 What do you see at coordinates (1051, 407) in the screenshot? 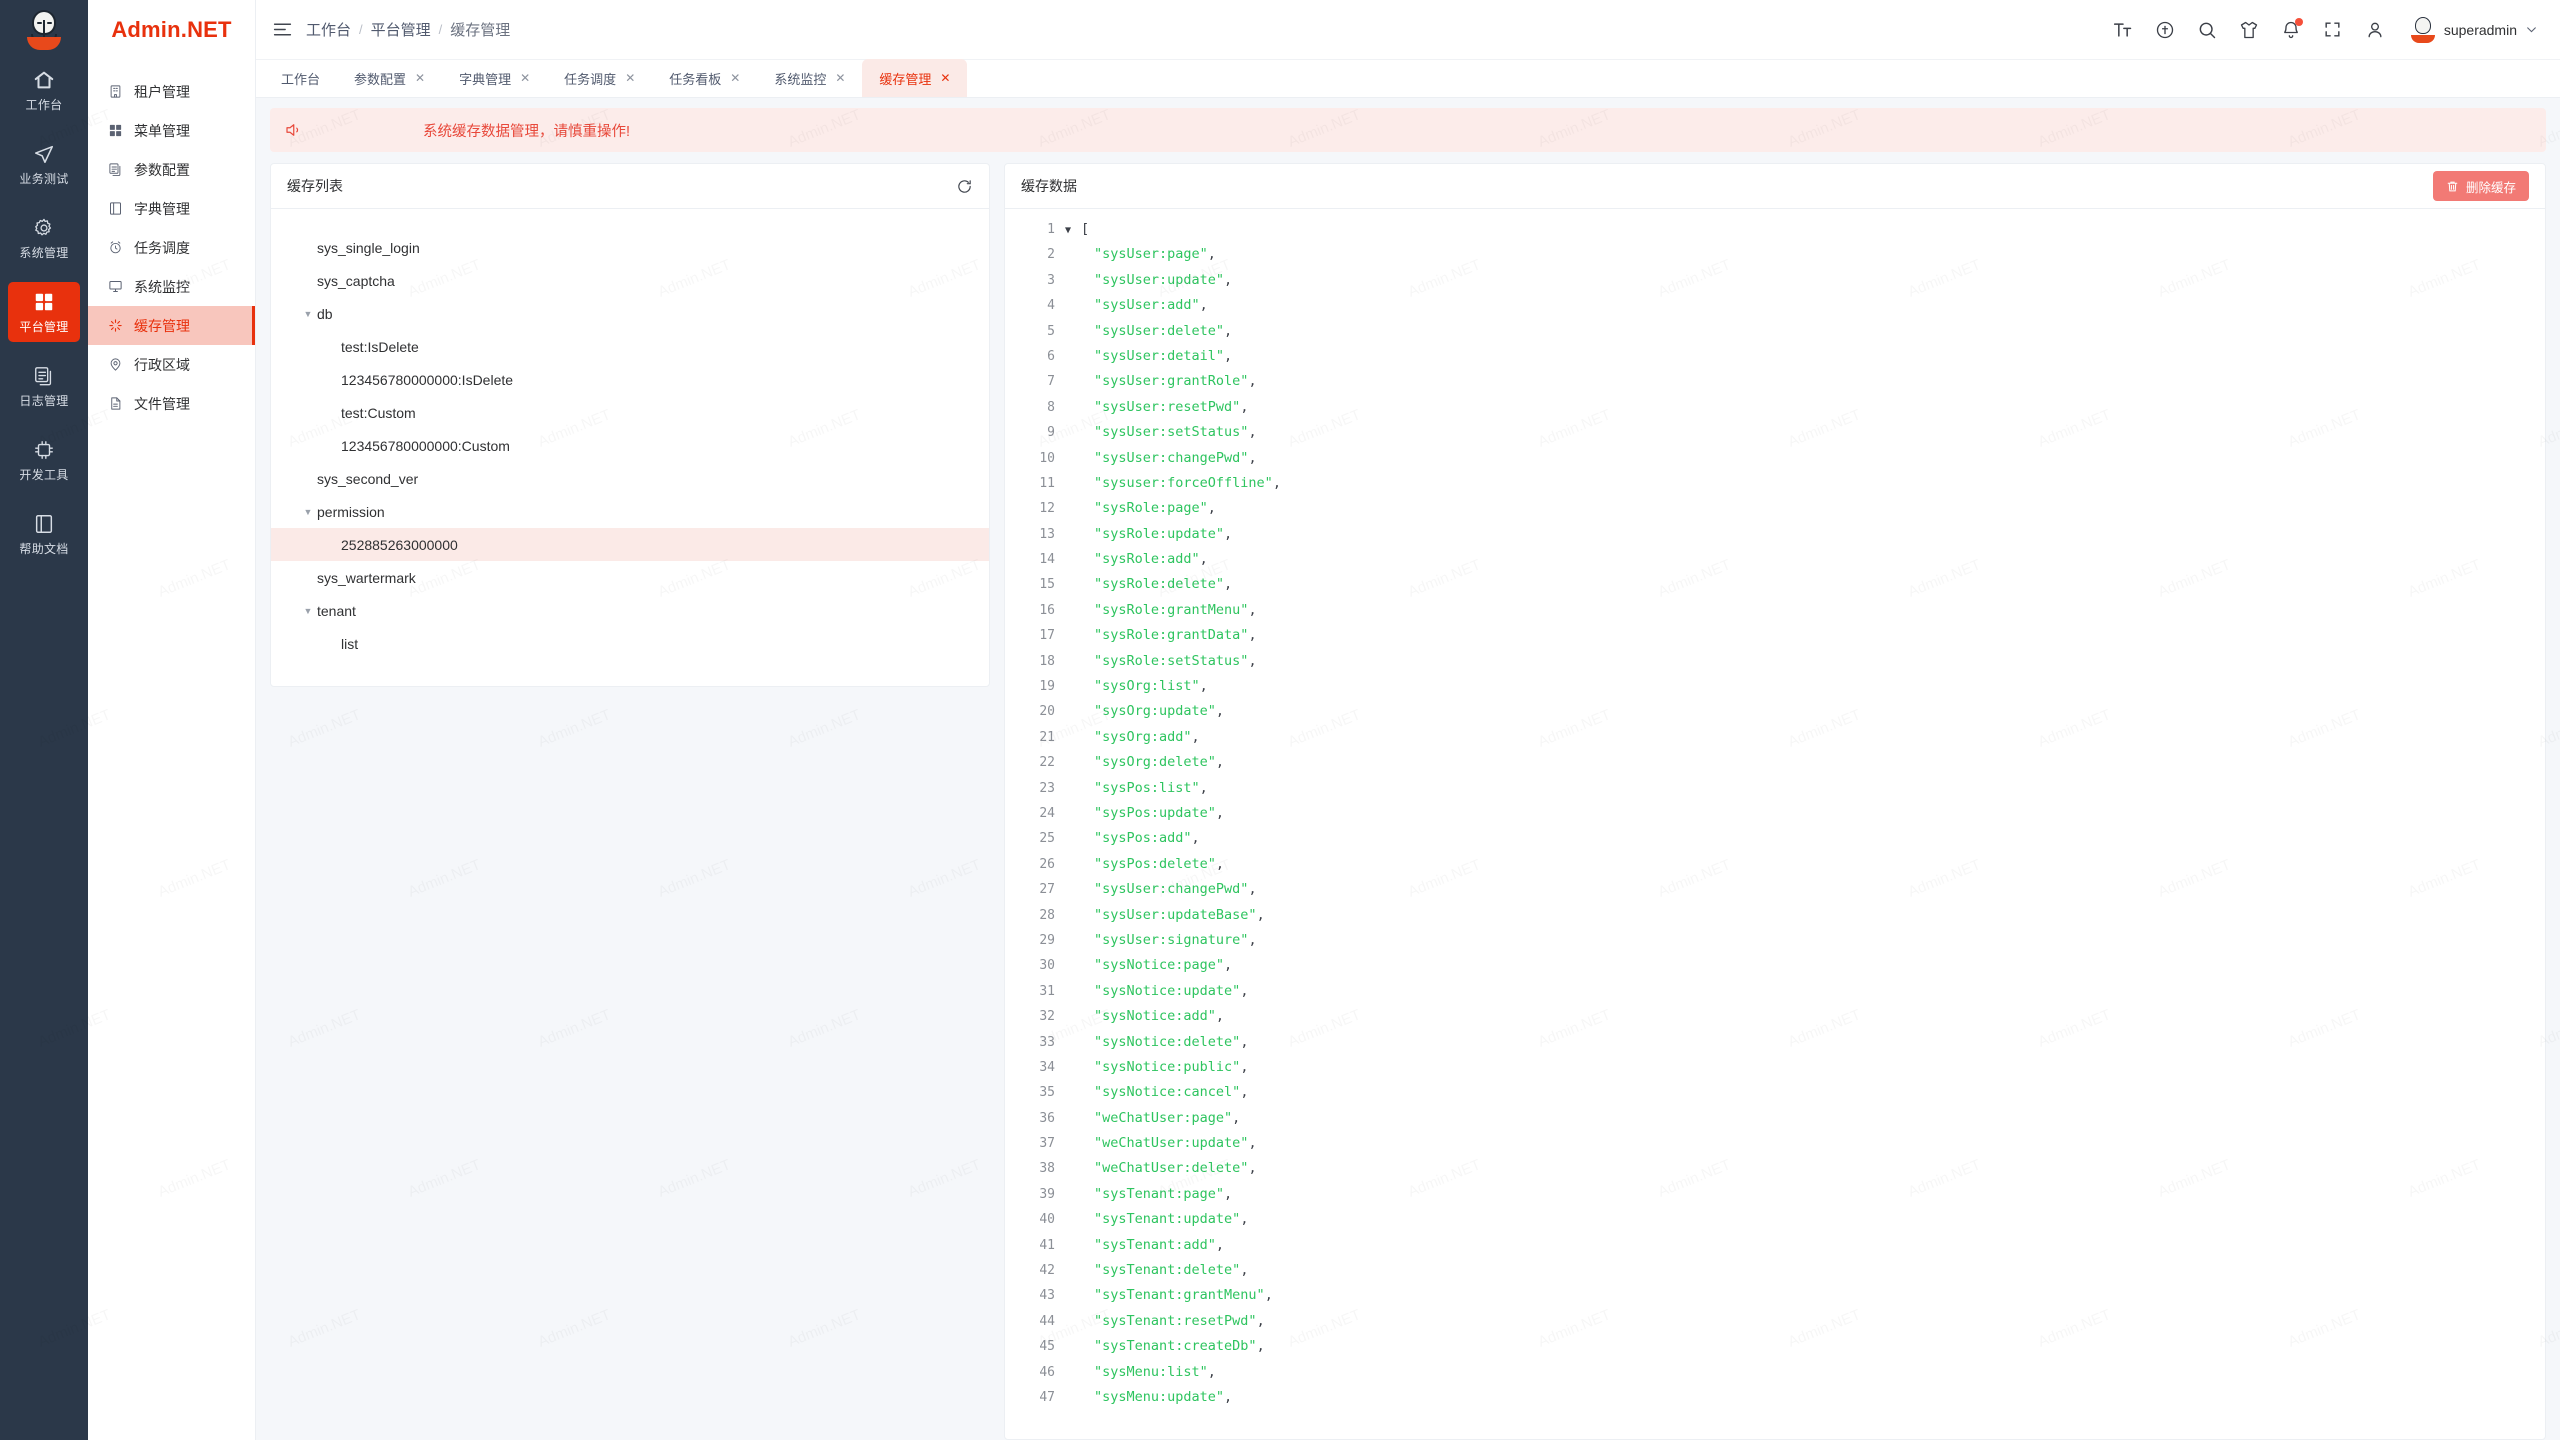
I see `code-line-number: 8` at bounding box center [1051, 407].